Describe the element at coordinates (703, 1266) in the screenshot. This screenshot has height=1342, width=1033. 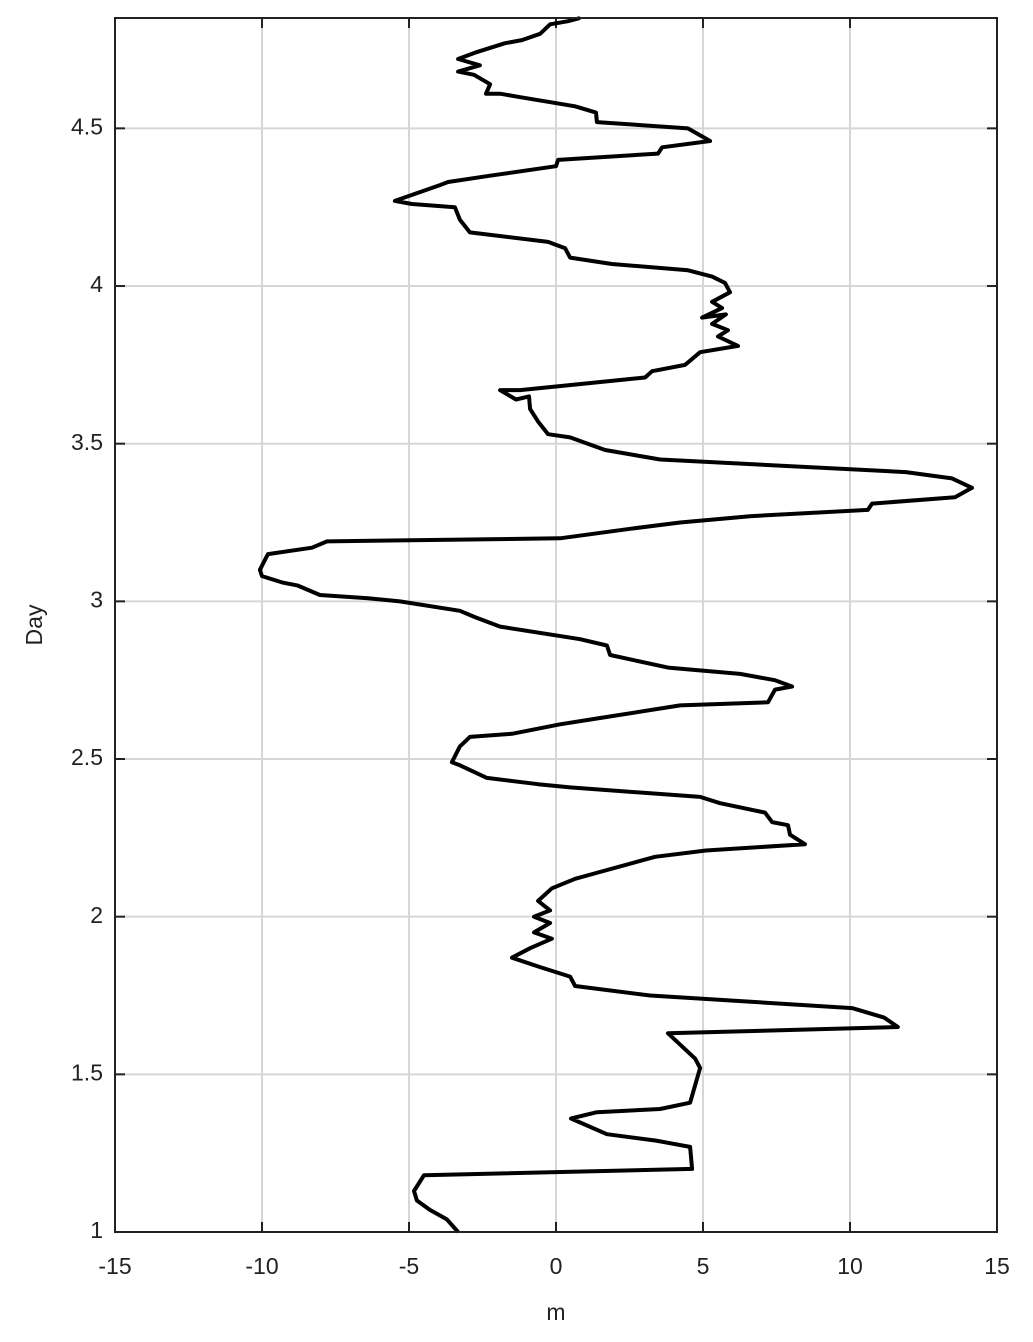
I see `x-tick-label: 5` at that location.